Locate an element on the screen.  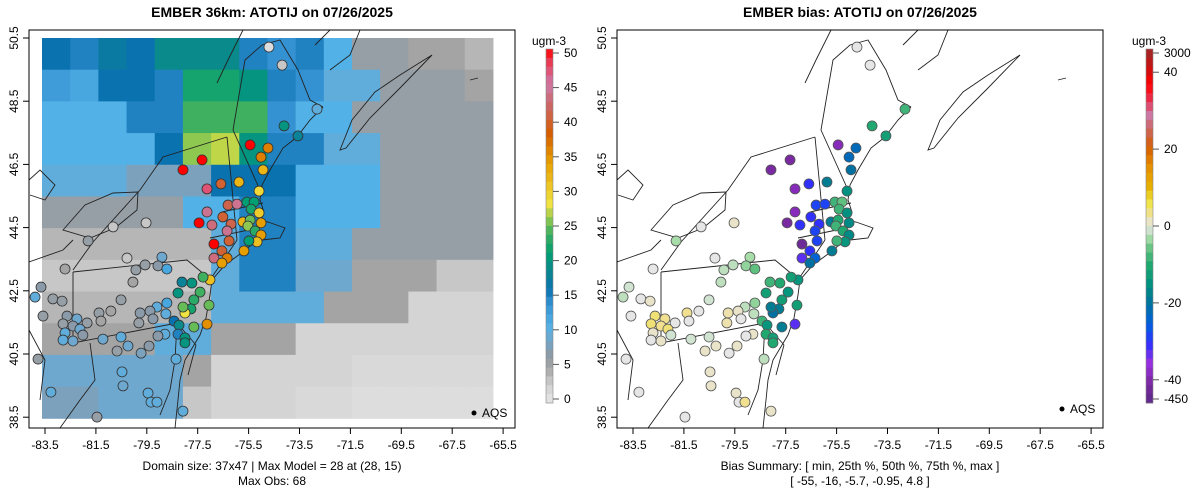
y-tick-label: 40.5 is located at coordinates (14, 354).